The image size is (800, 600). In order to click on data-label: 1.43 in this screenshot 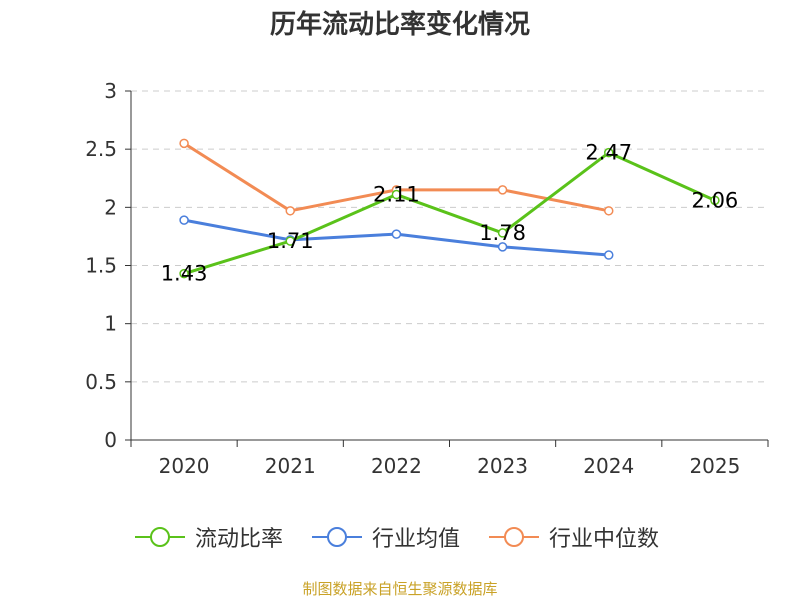, I will do `click(184, 274)`.